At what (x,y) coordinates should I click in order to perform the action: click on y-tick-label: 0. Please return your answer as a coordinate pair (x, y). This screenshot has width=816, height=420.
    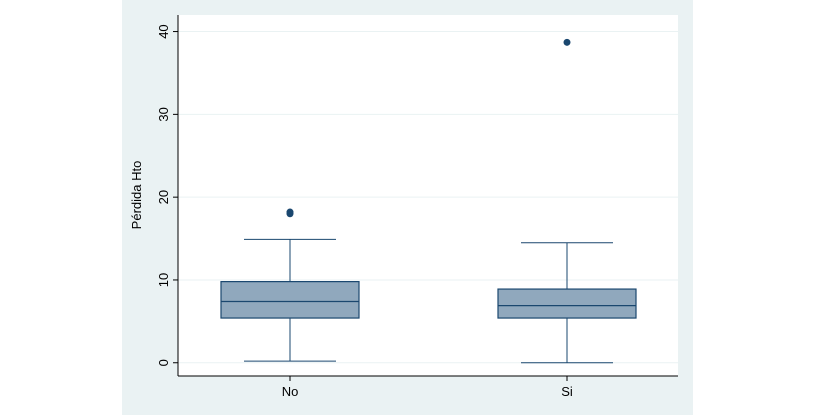
    Looking at the image, I should click on (163, 362).